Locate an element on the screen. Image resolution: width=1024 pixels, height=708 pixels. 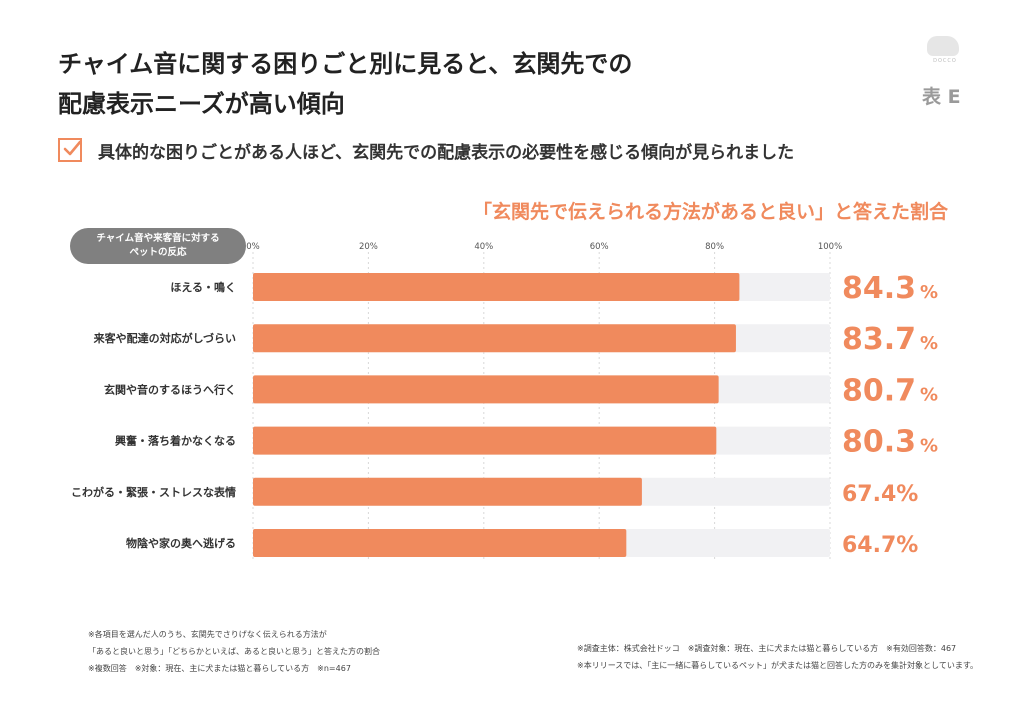
table-label: 表 E is located at coordinates (941, 97).